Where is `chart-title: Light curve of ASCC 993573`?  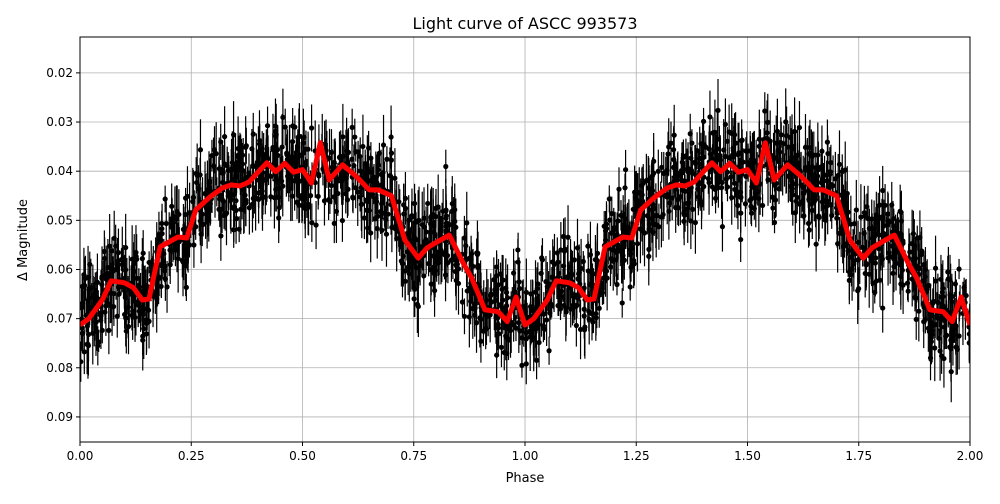 chart-title: Light curve of ASCC 993573 is located at coordinates (524, 23).